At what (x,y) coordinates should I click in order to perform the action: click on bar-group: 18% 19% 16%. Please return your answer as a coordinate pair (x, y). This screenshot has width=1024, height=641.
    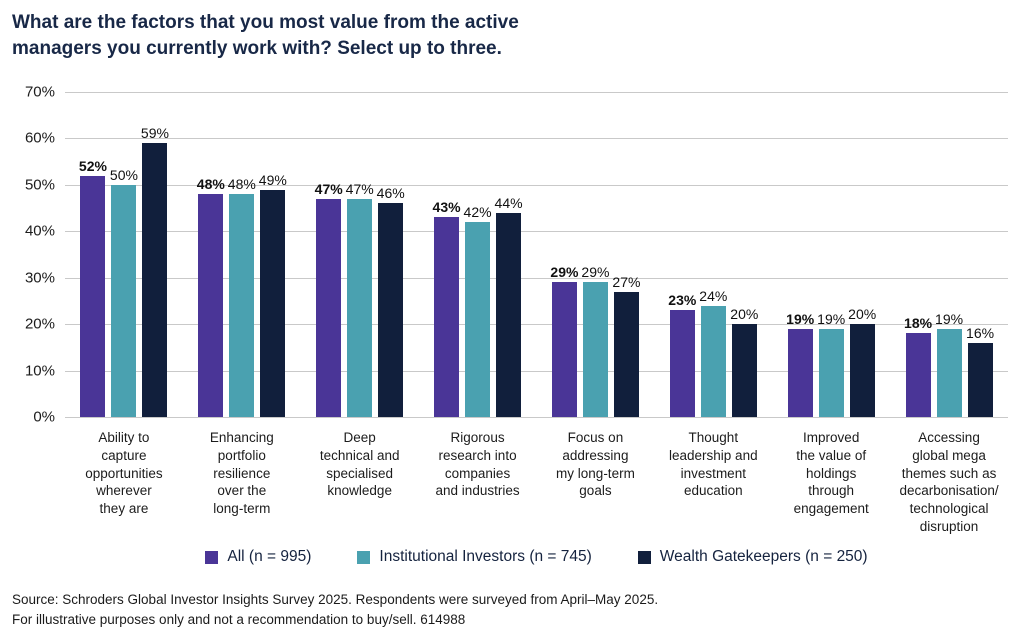
    Looking at the image, I should click on (949, 254).